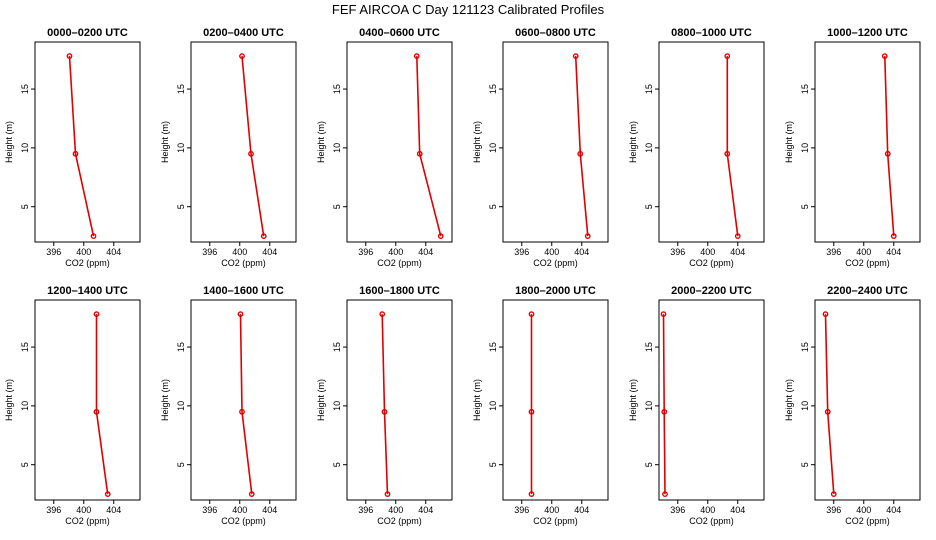  I want to click on panel-title: 0200–0400 UTC, so click(243, 33).